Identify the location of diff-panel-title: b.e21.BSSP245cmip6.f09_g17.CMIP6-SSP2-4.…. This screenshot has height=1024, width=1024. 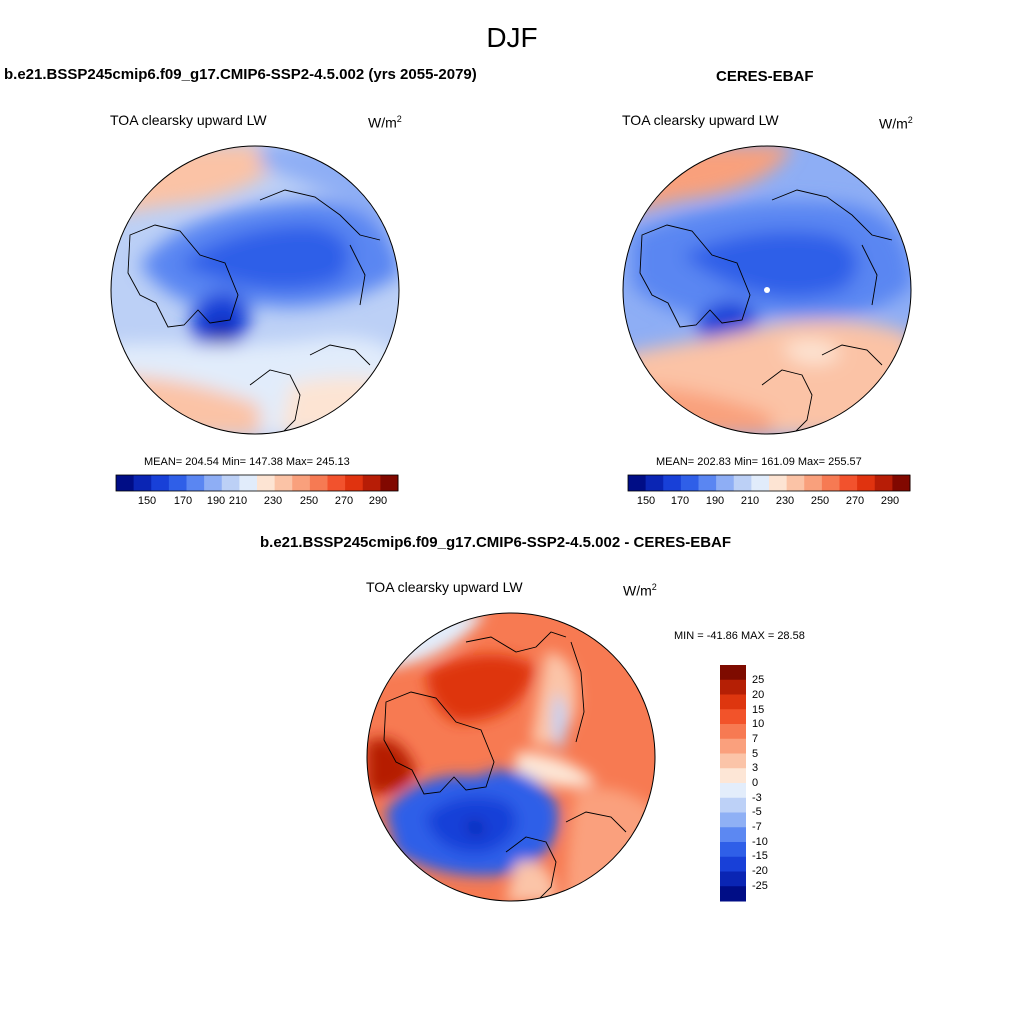
(496, 542).